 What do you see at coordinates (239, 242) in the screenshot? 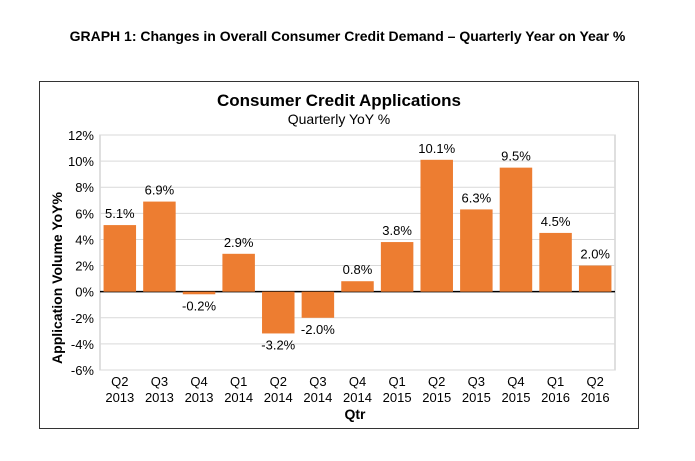
I see `data-label: 2.9%` at bounding box center [239, 242].